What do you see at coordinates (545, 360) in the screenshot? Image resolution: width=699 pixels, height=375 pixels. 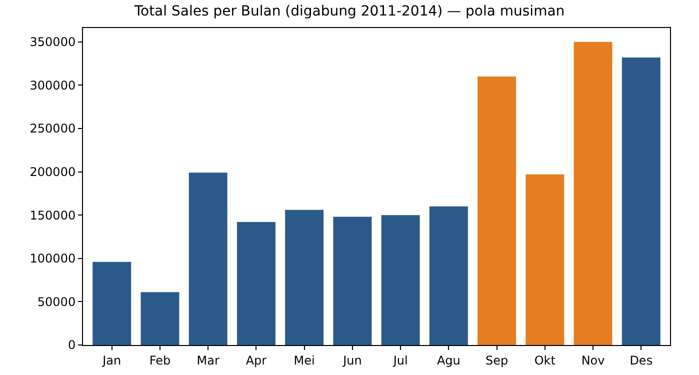 I see `x-tick-label: Okt` at bounding box center [545, 360].